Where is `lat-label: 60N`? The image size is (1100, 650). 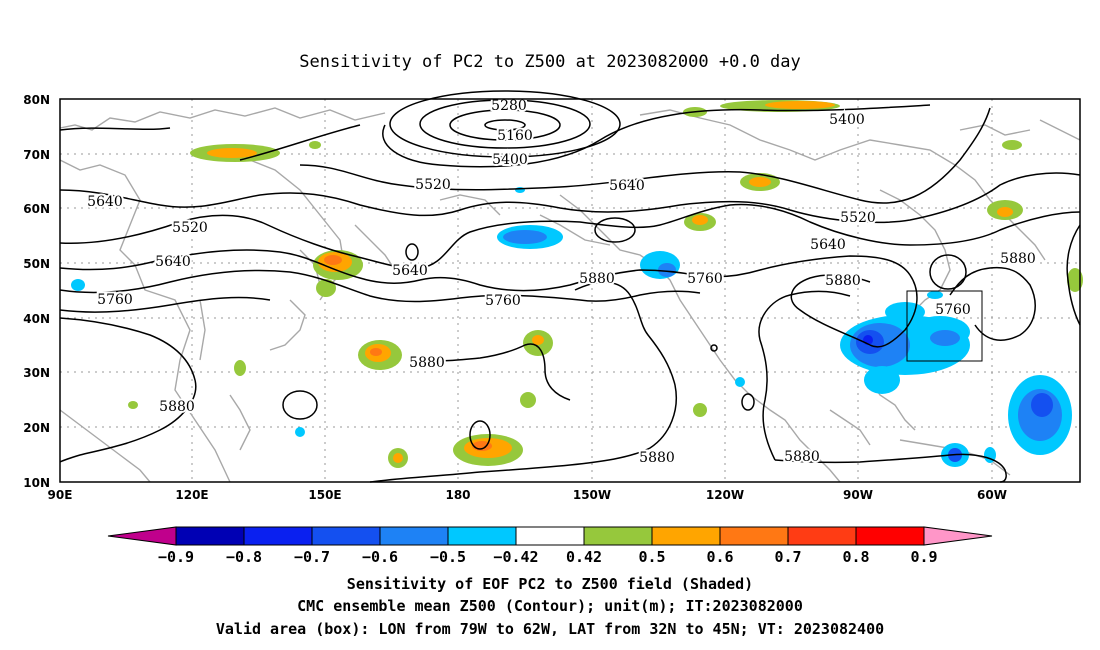 lat-label: 60N is located at coordinates (36, 209).